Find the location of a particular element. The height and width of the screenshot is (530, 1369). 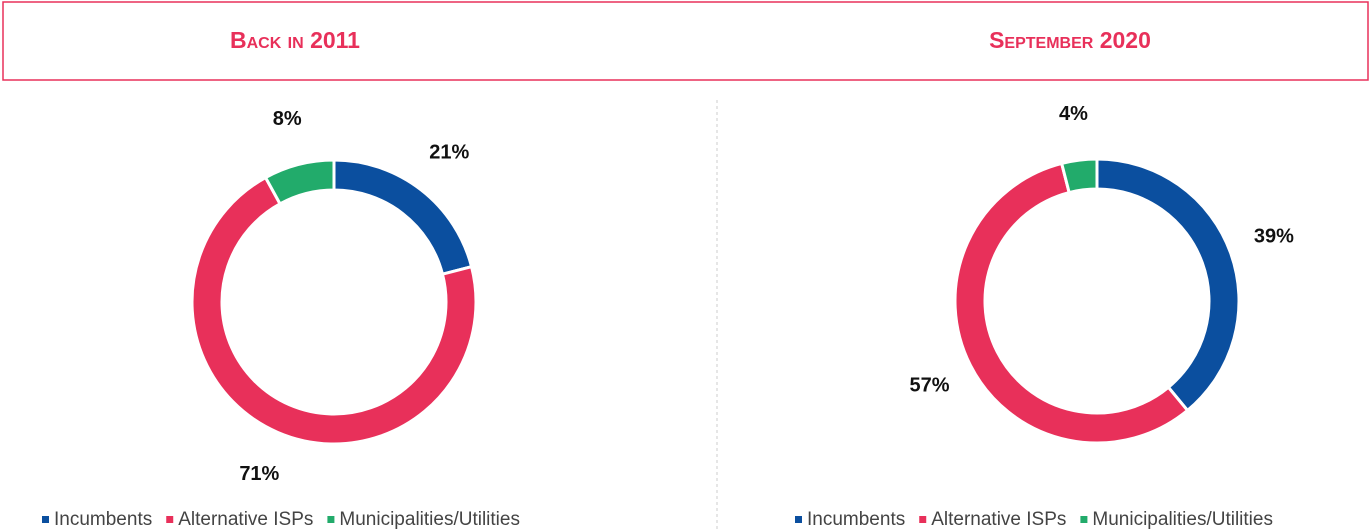

chart-title: September 2020 is located at coordinates (1070, 40).